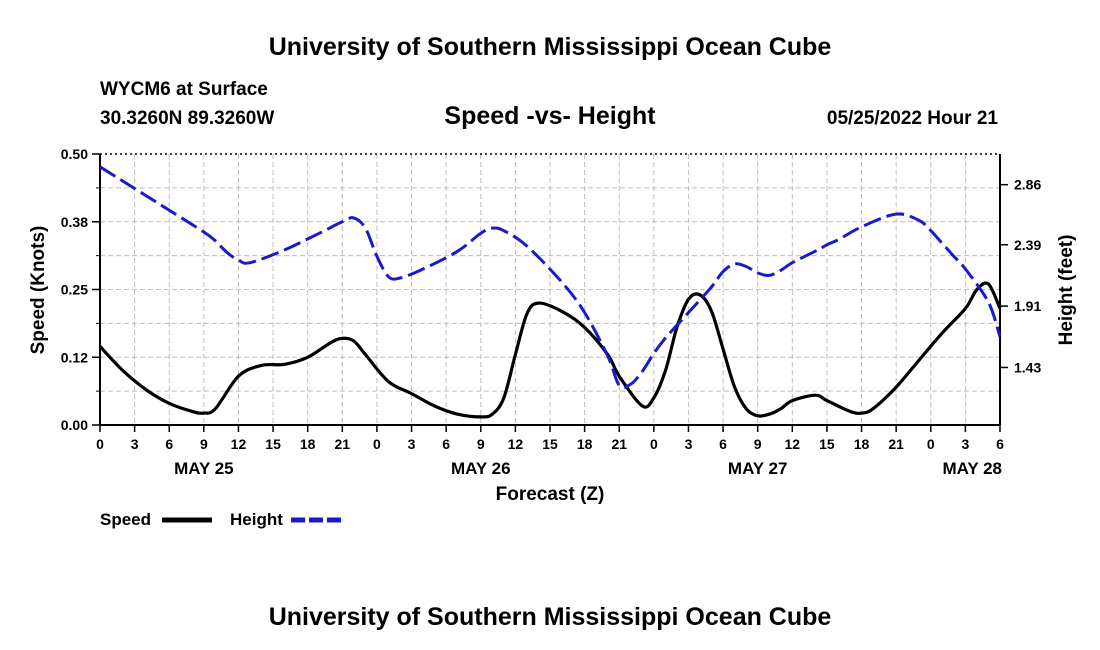 Image resolution: width=1100 pixels, height=650 pixels. What do you see at coordinates (972, 468) in the screenshot?
I see `day-label: MAY 28` at bounding box center [972, 468].